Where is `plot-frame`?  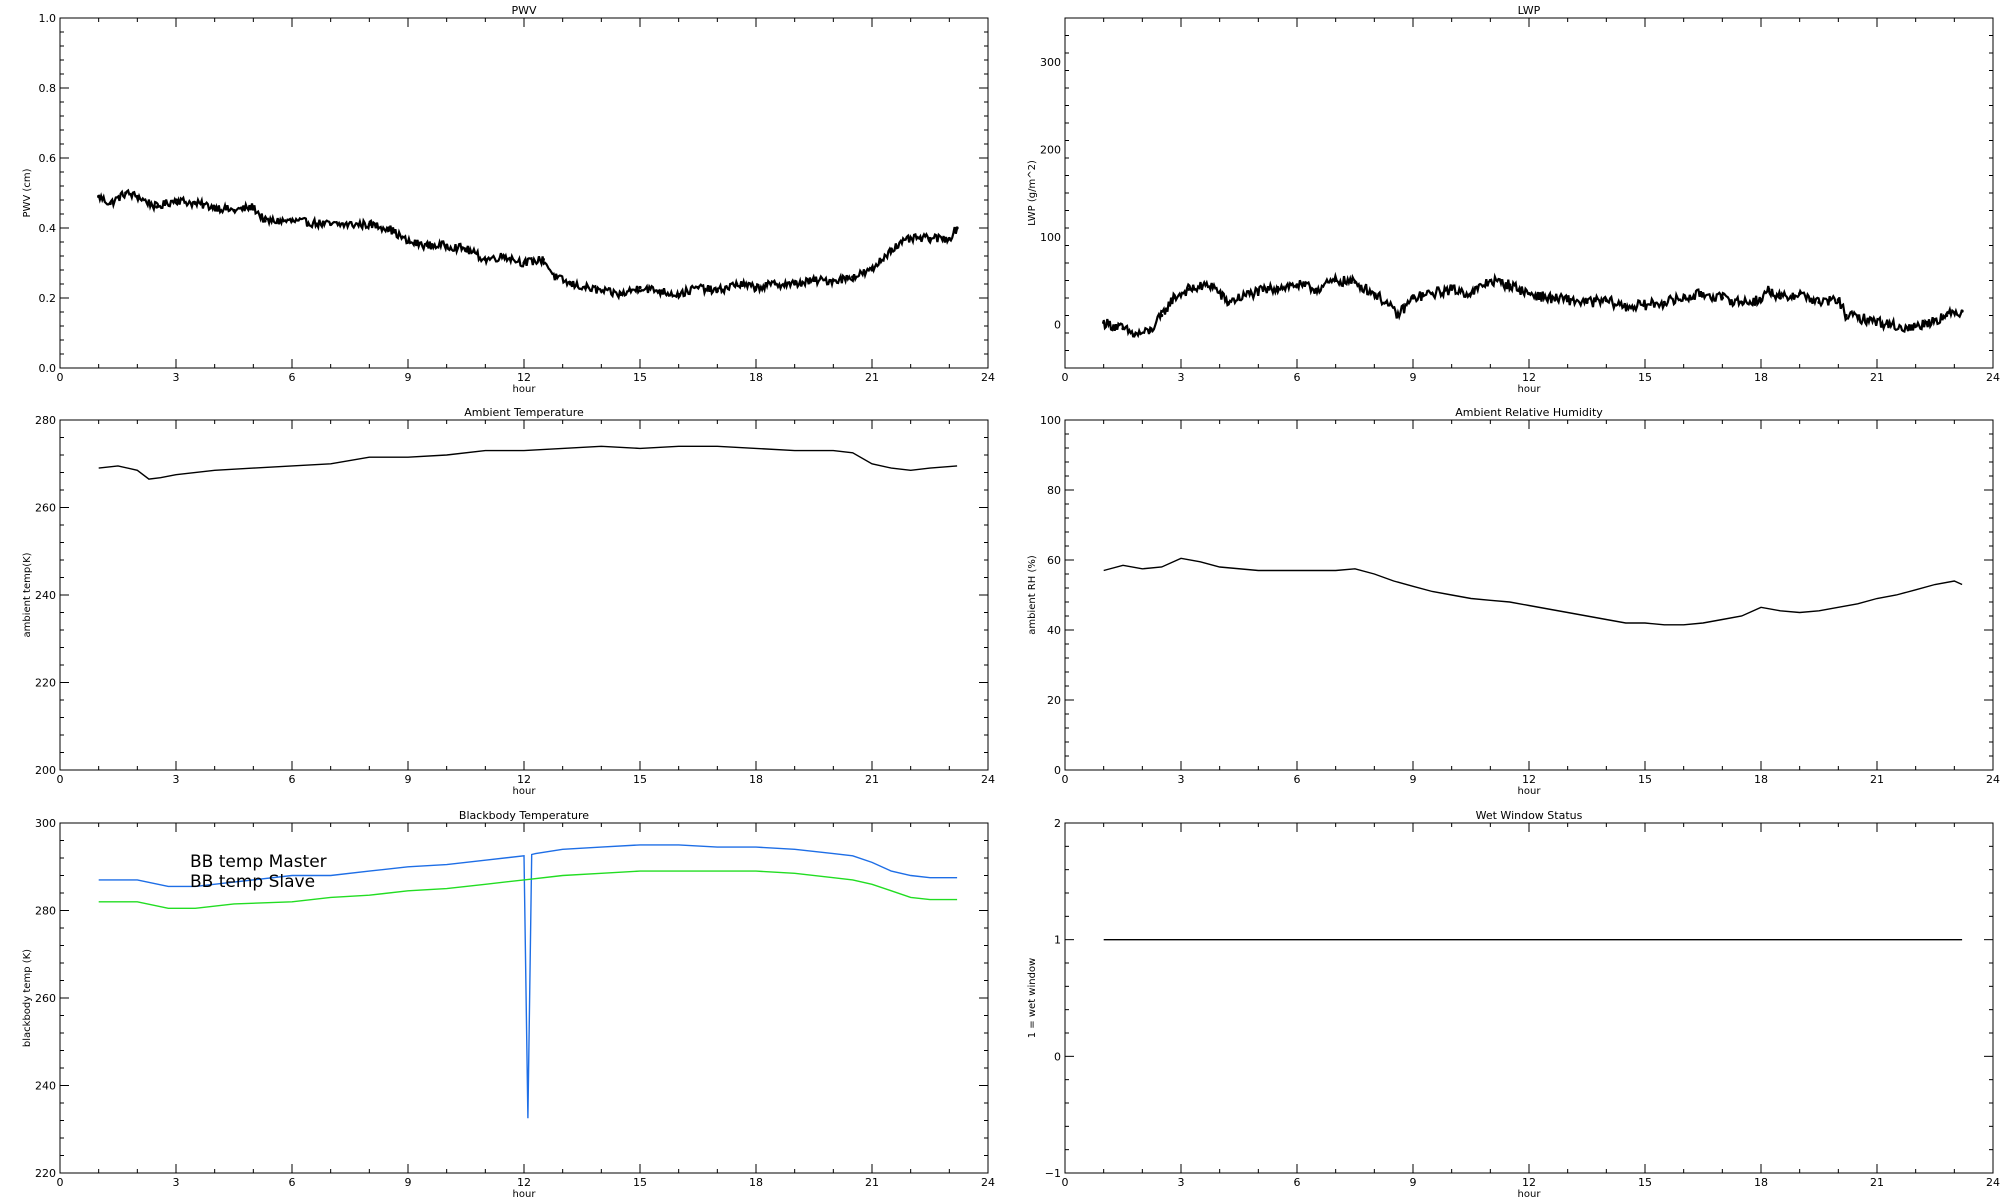
plot-frame is located at coordinates (1529, 998).